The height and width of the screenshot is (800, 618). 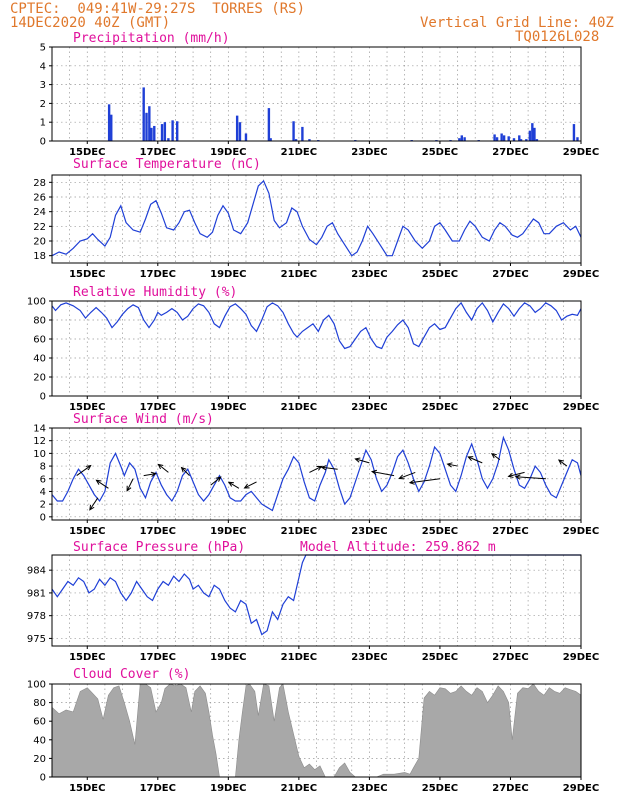 What do you see at coordinates (36, 639) in the screenshot?
I see `pressure-ytick-label: 975` at bounding box center [36, 639].